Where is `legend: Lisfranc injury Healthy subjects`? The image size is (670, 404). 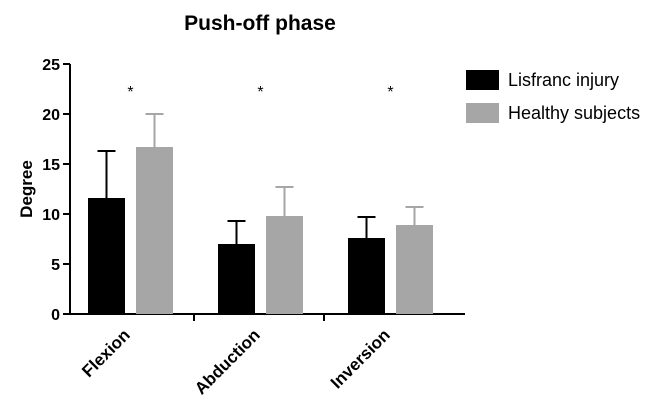
legend: Lisfranc injury Healthy subjects is located at coordinates (553, 96).